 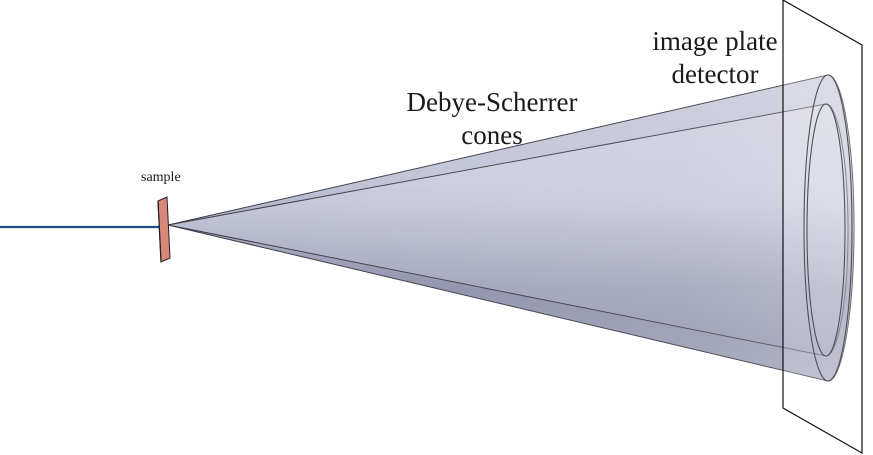 I want to click on image-plate-detector, so click(x=822, y=227).